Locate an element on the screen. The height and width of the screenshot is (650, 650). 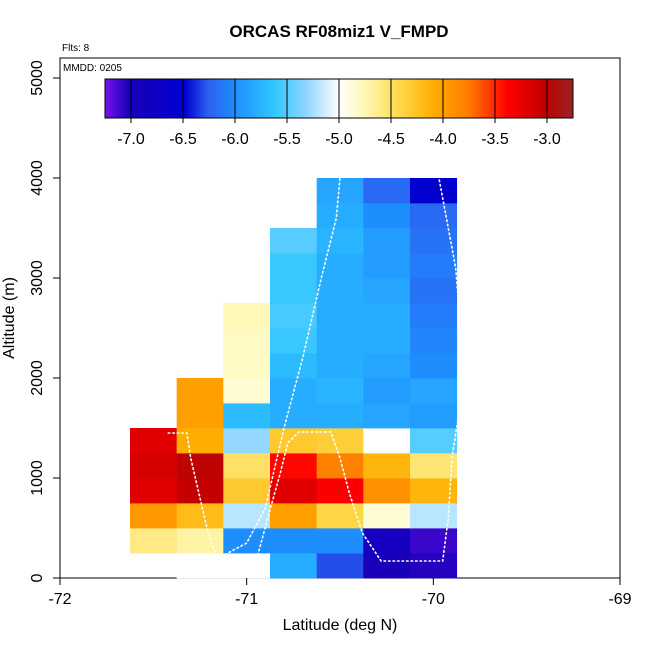
colorbar-tick-label: -3.5 is located at coordinates (495, 139).